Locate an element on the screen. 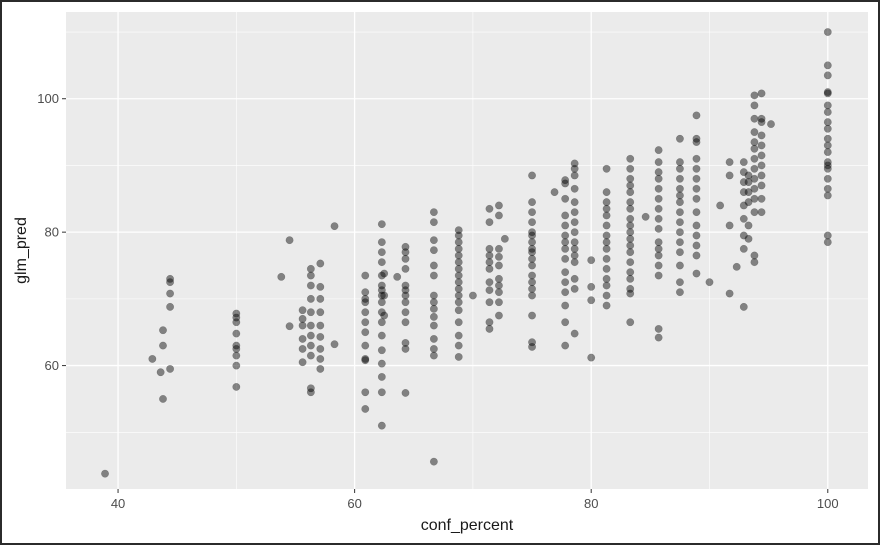 The height and width of the screenshot is (545, 880). x-tick-label: 40 is located at coordinates (118, 503).